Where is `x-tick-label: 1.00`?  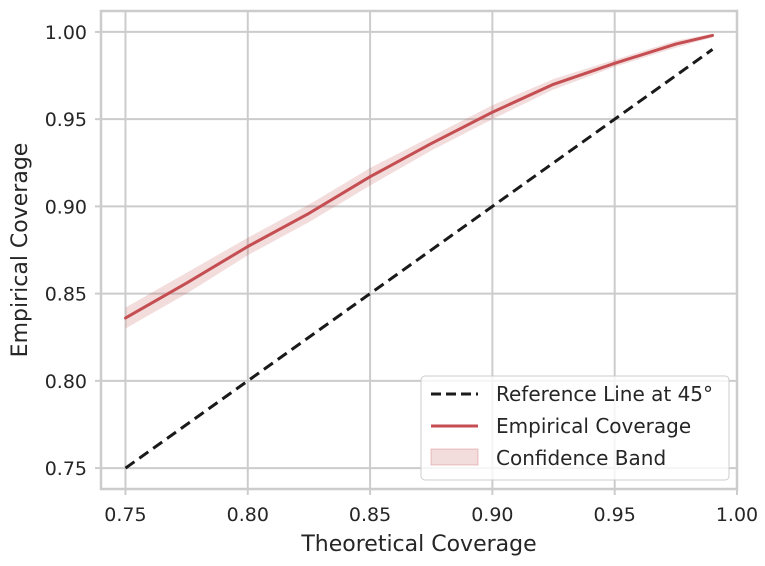 x-tick-label: 1.00 is located at coordinates (737, 515).